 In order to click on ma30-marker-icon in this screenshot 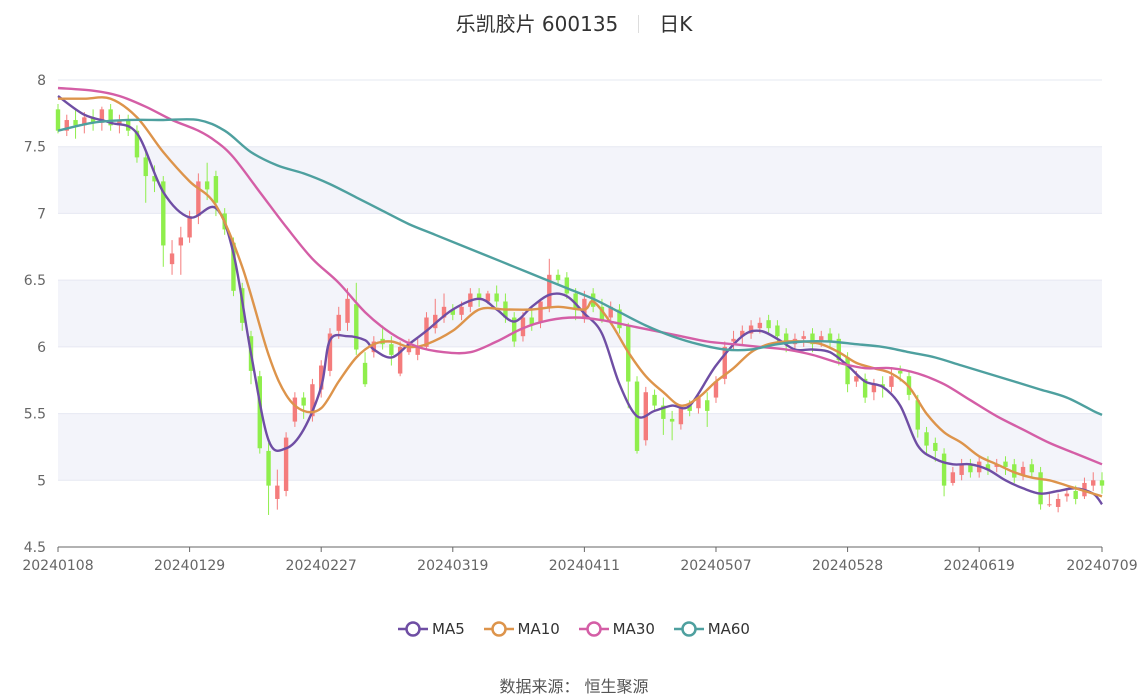, I will do `click(593, 629)`.